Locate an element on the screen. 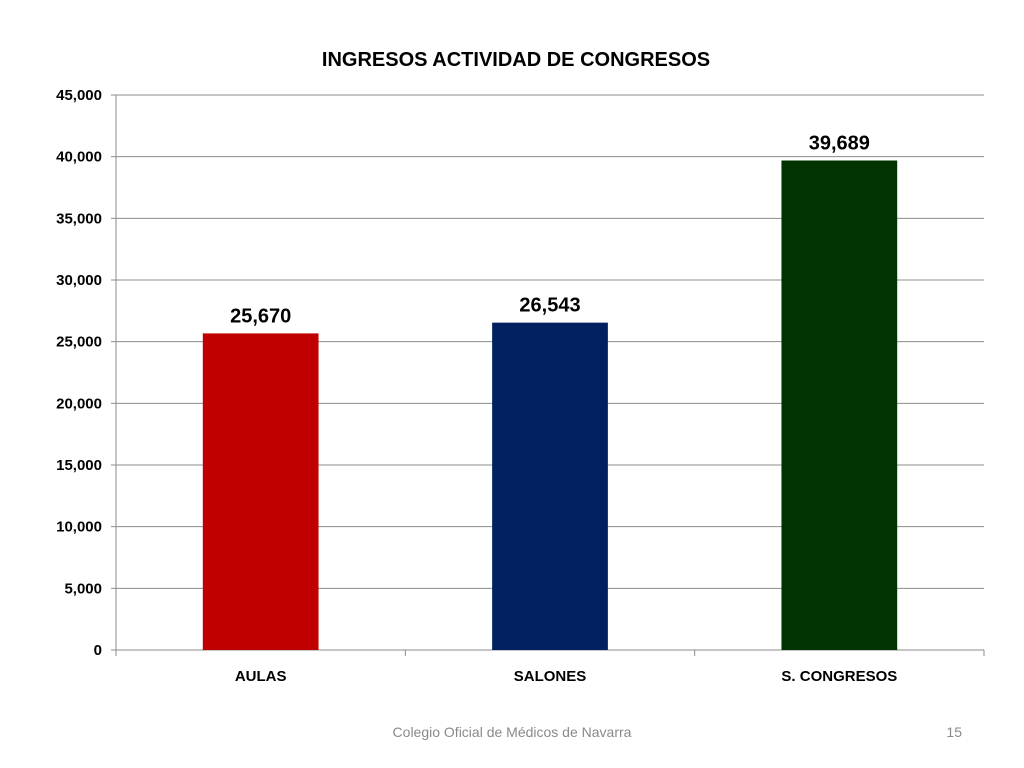  page-number: 15 is located at coordinates (954, 732).